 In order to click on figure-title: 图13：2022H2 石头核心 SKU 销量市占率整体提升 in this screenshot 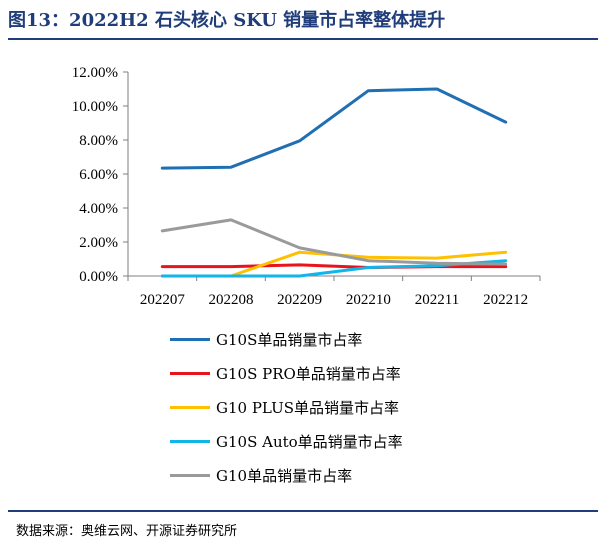, I will do `click(227, 20)`.